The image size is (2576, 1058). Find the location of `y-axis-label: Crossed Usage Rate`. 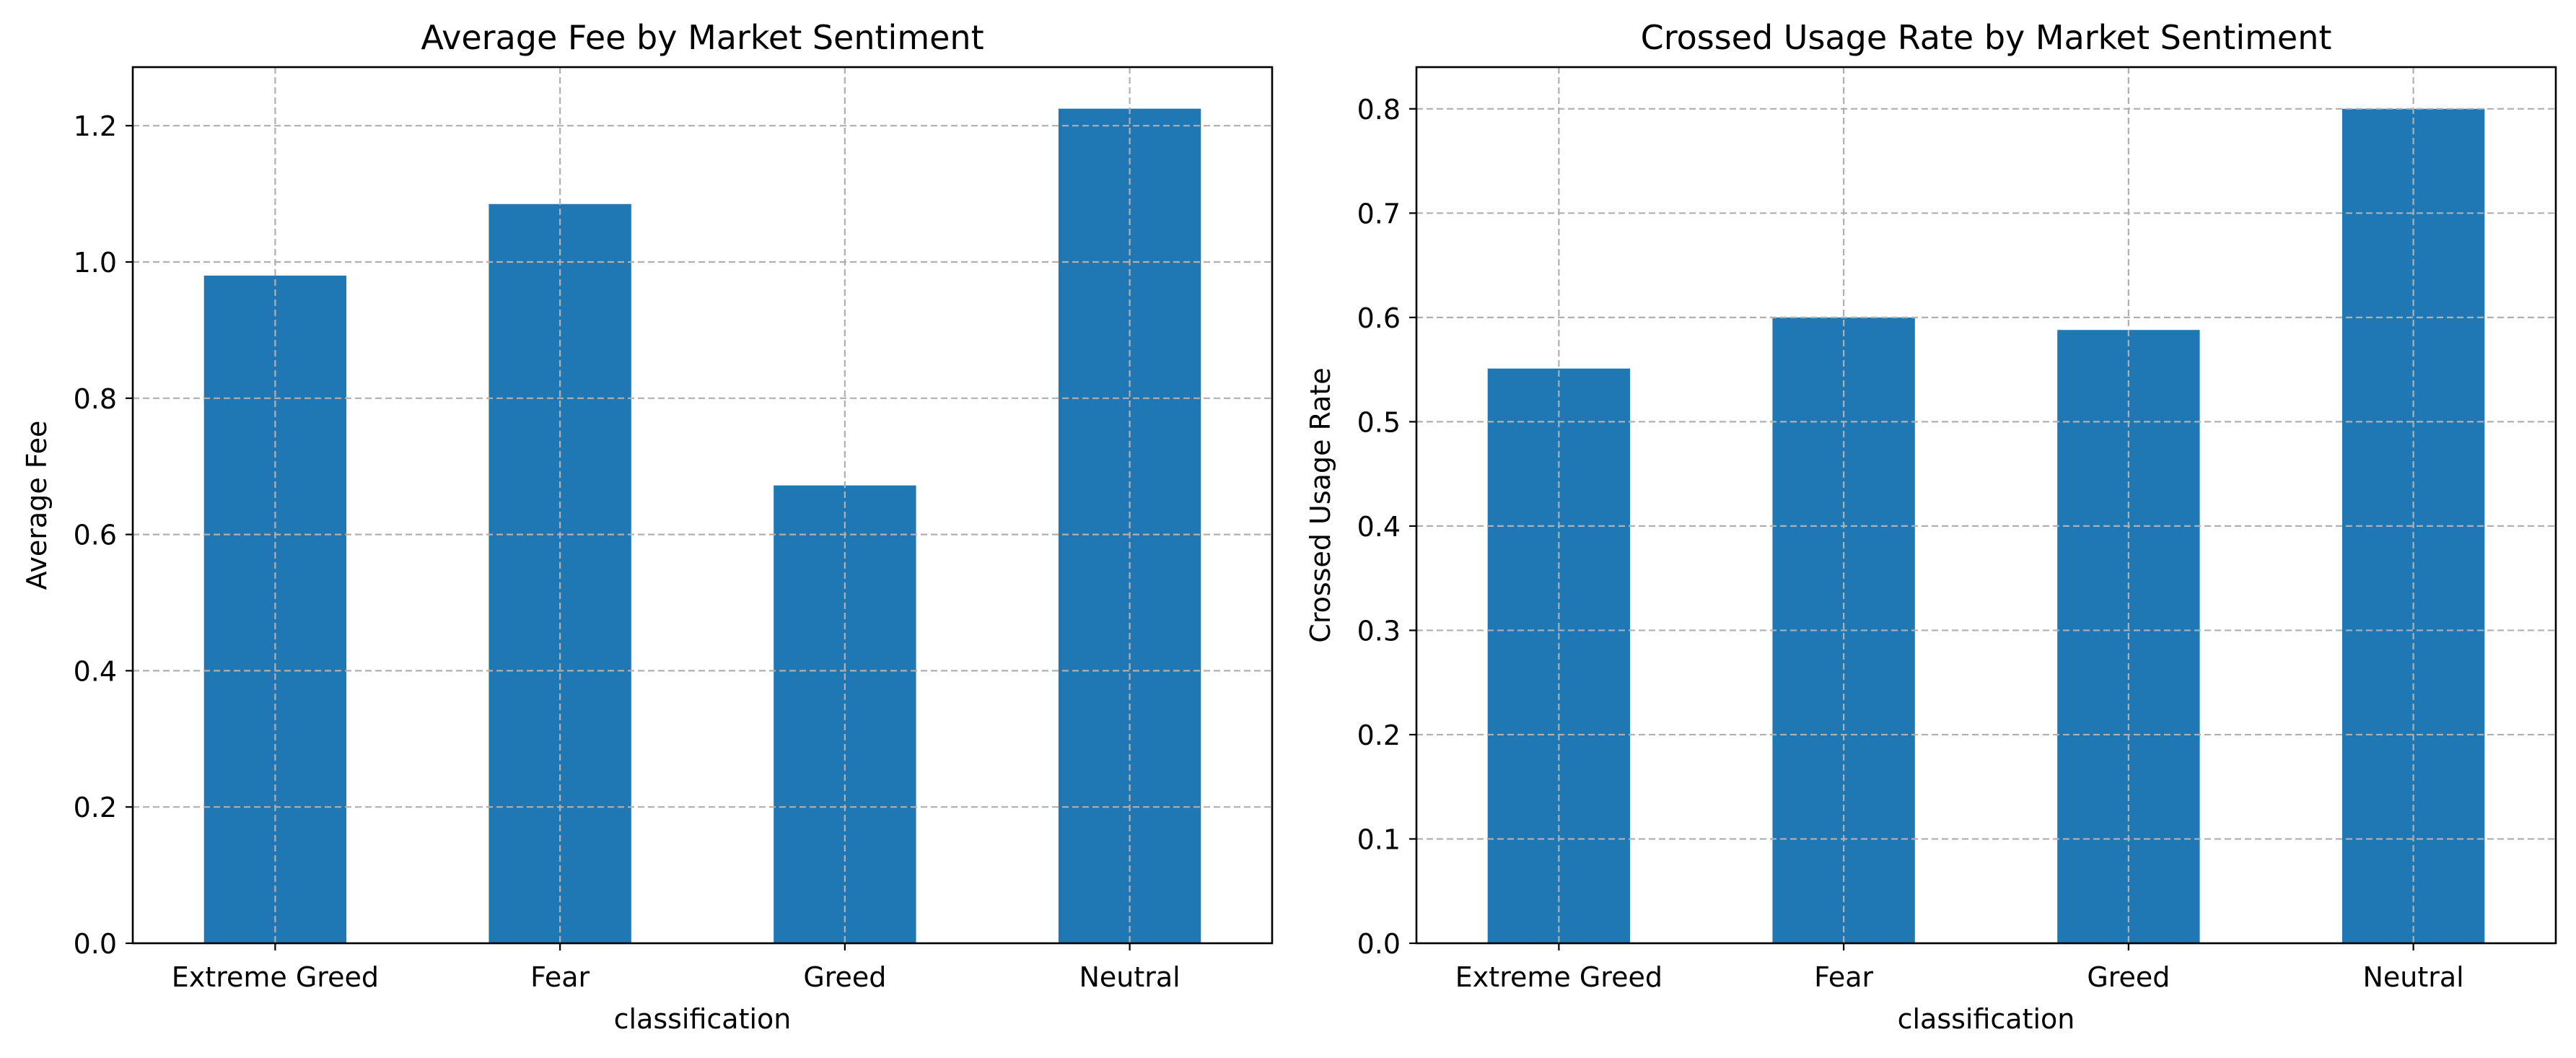

y-axis-label: Crossed Usage Rate is located at coordinates (1320, 504).